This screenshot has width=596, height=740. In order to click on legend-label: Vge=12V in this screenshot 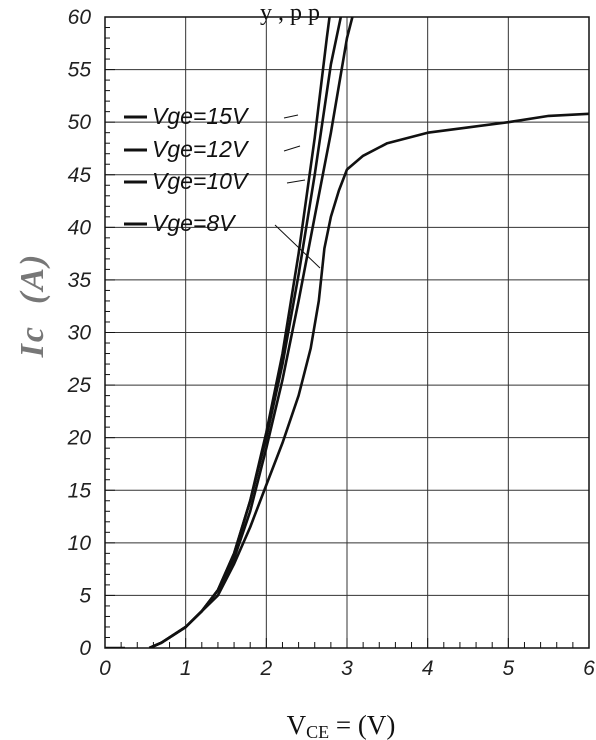, I will do `click(201, 149)`.